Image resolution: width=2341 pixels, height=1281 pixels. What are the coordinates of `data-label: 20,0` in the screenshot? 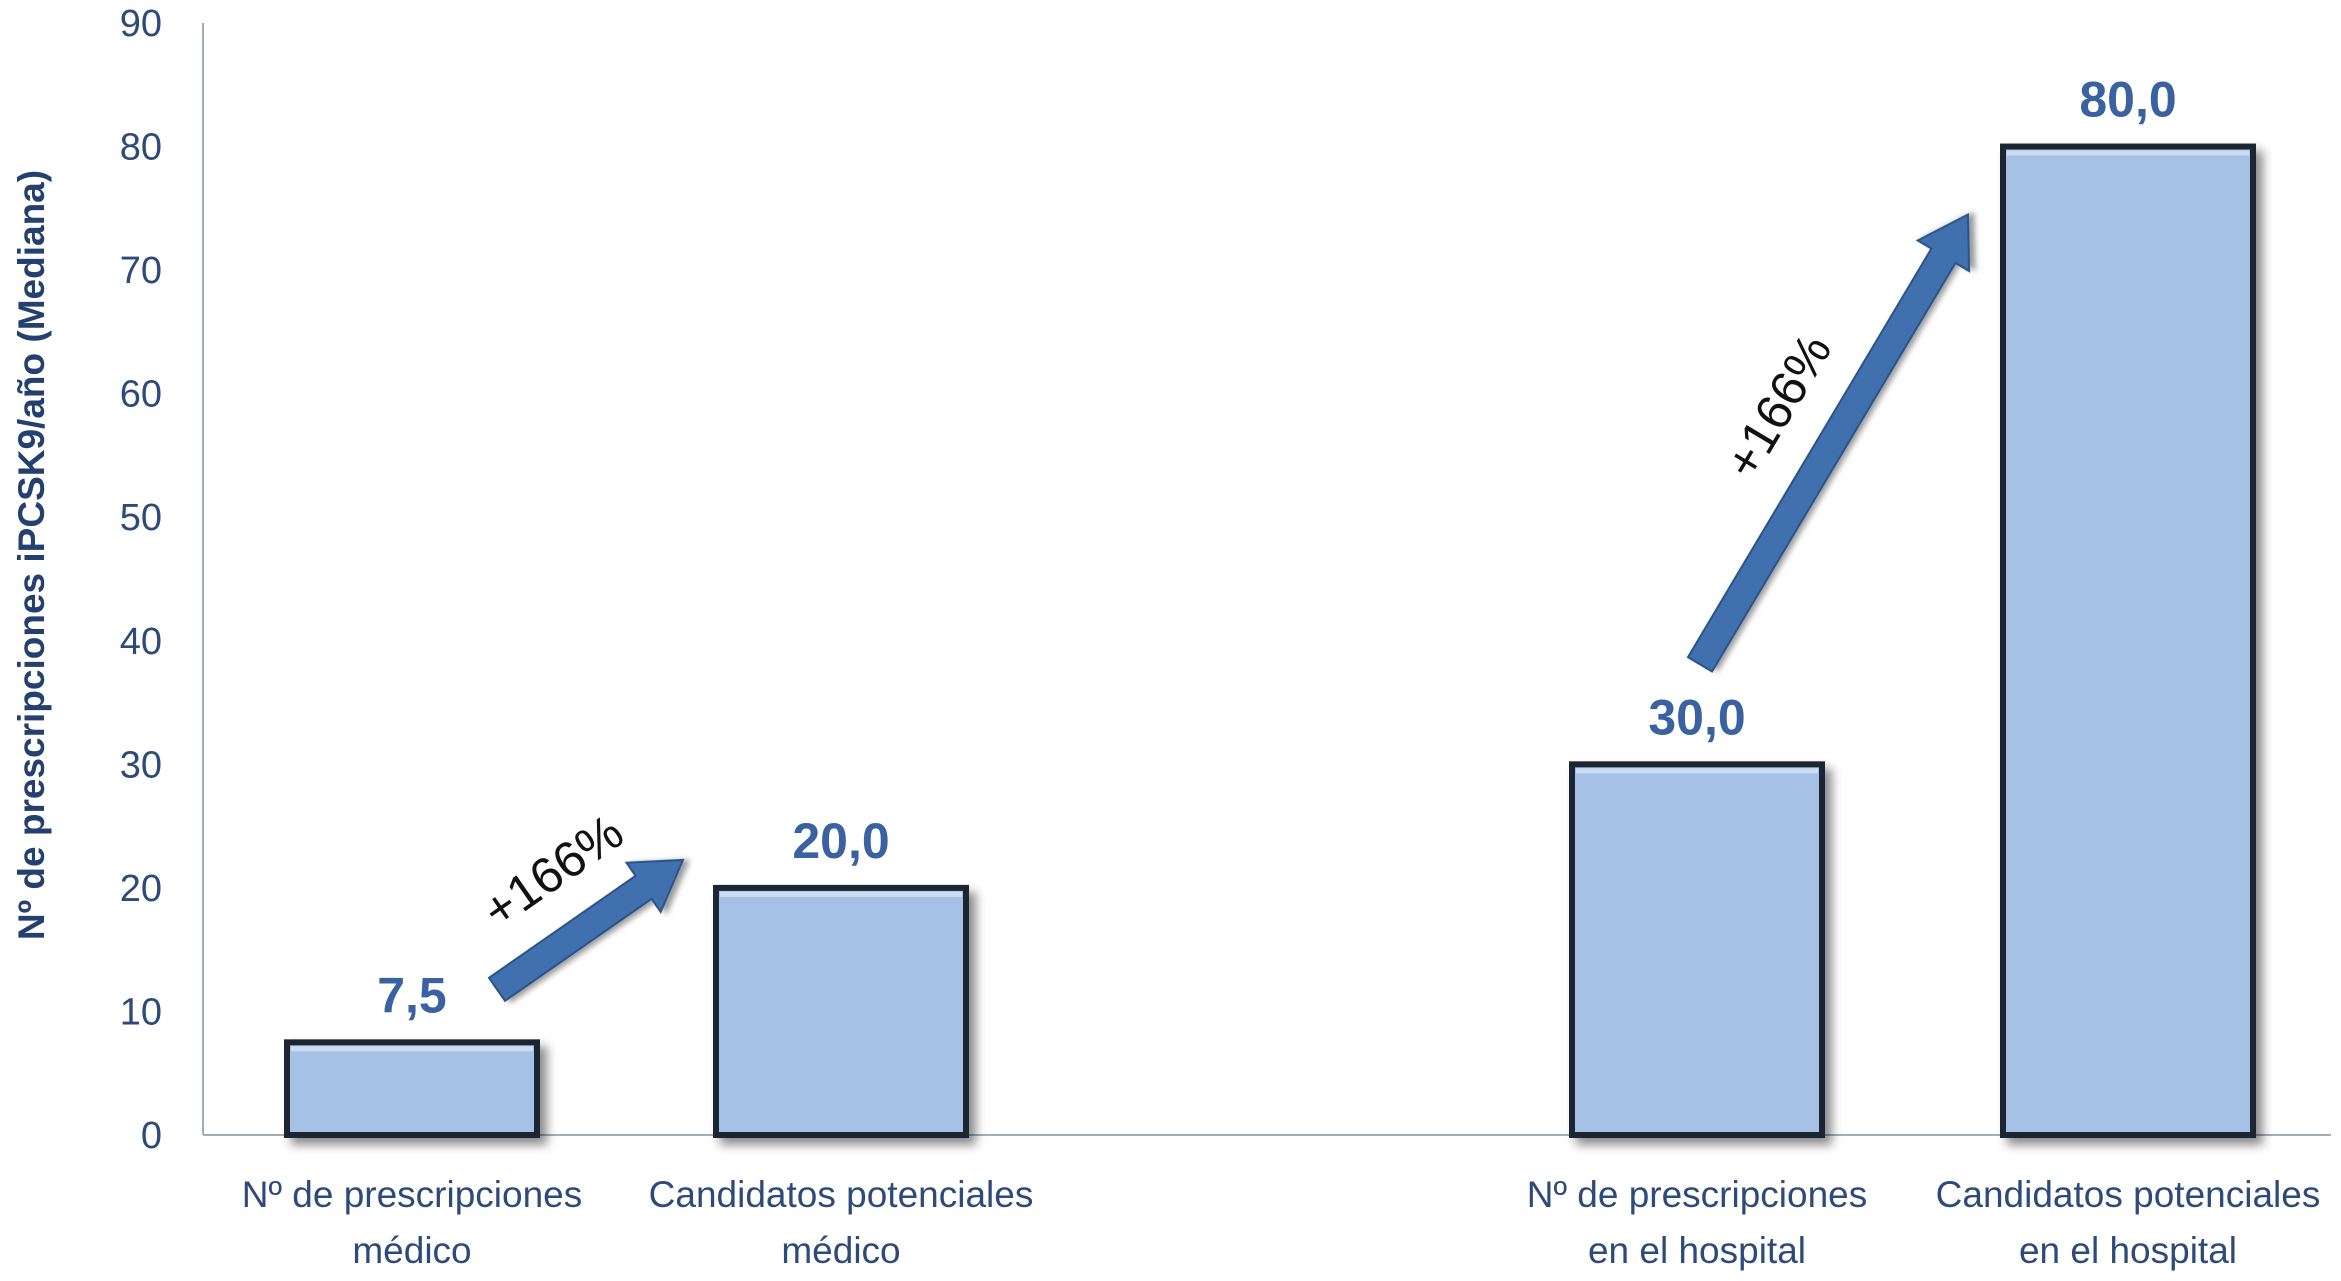 It's located at (840, 841).